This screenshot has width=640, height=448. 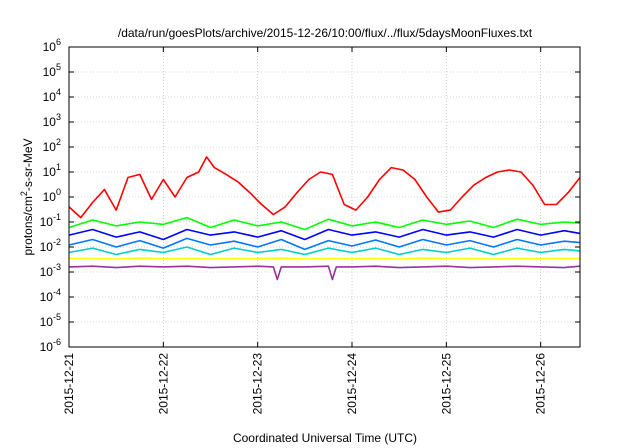 I want to click on x-tick-label: 2015-12-21, so click(x=69, y=384).